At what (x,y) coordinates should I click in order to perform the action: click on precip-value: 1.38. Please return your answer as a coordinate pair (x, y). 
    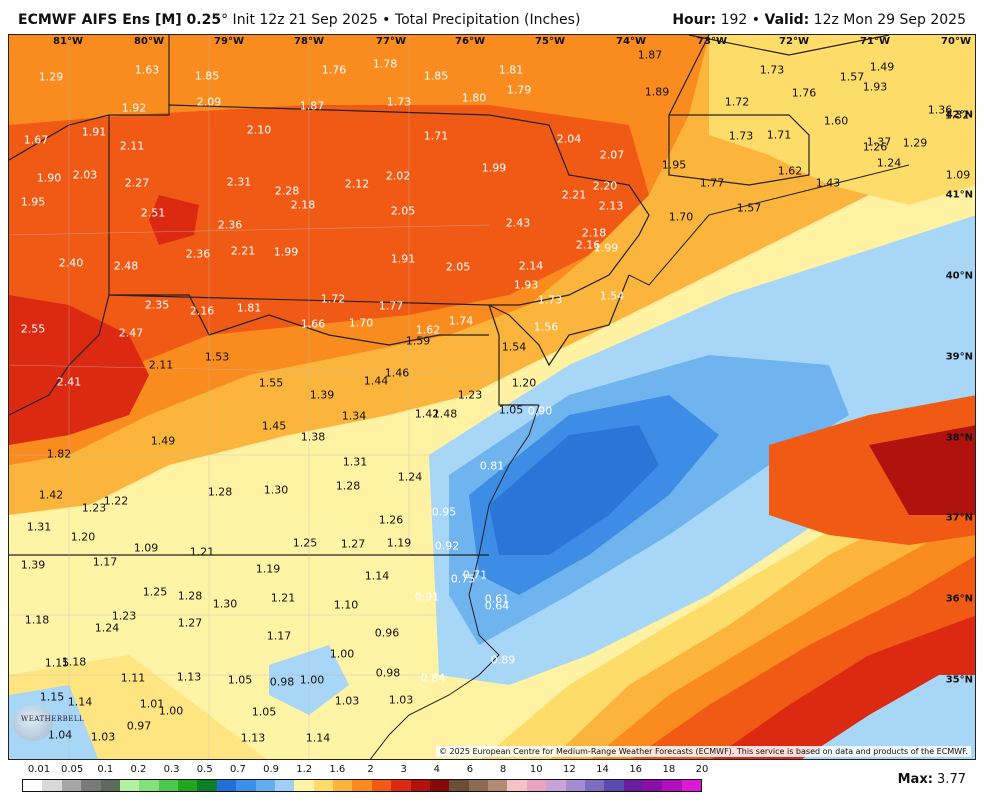
    Looking at the image, I should click on (313, 437).